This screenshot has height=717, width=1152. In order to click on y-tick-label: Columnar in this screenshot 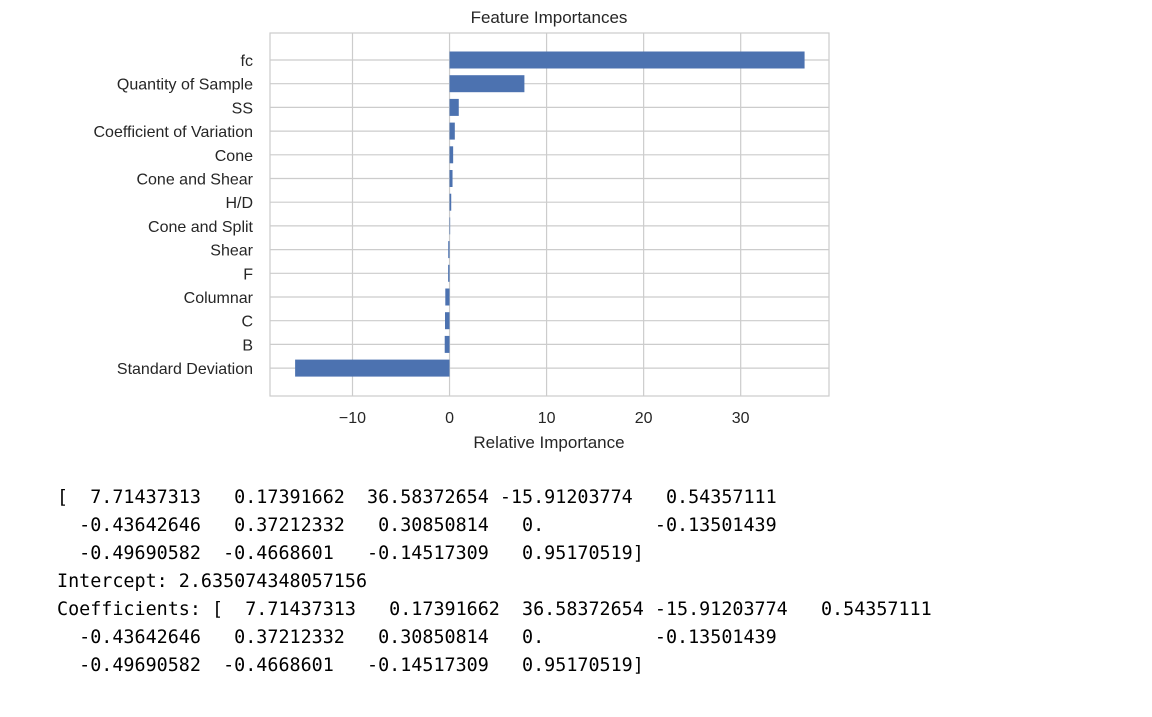, I will do `click(219, 298)`.